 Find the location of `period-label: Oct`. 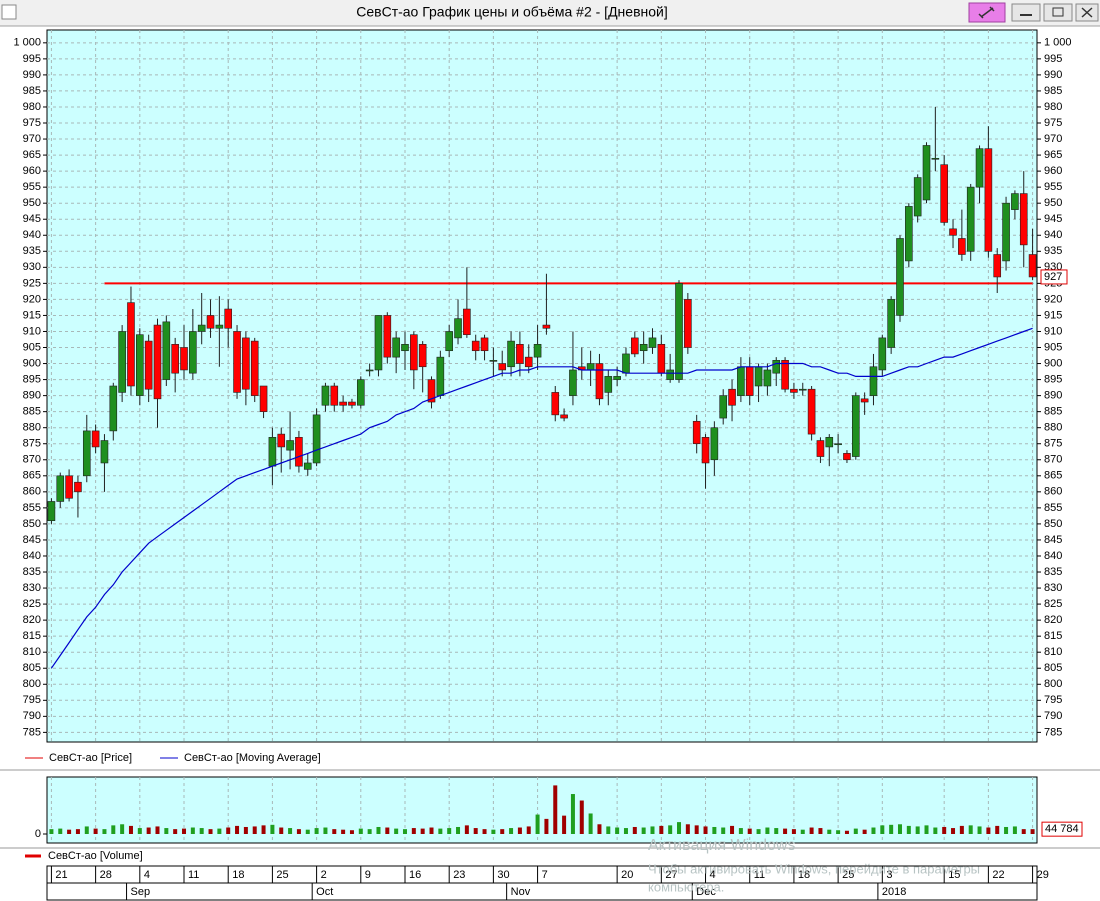

period-label: Oct is located at coordinates (324, 892).